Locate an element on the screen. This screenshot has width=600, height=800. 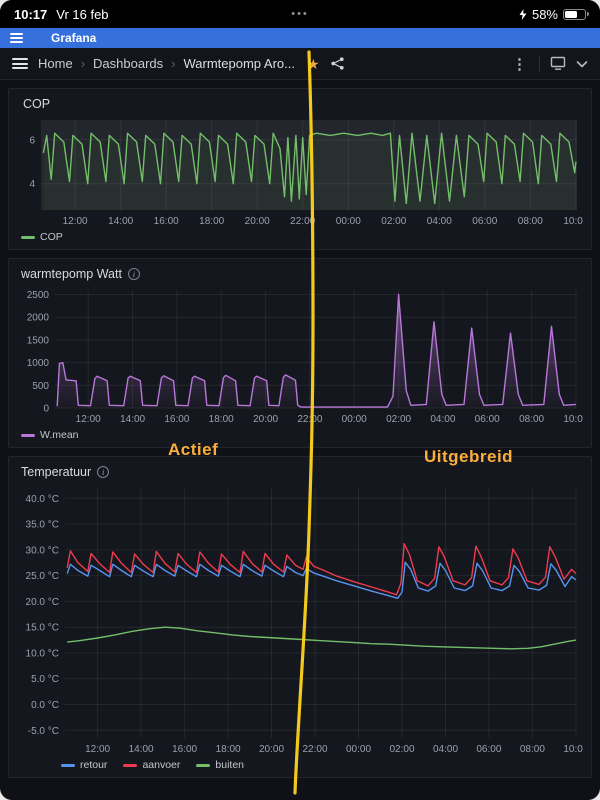
legend-label: W.mean is located at coordinates (59, 435).